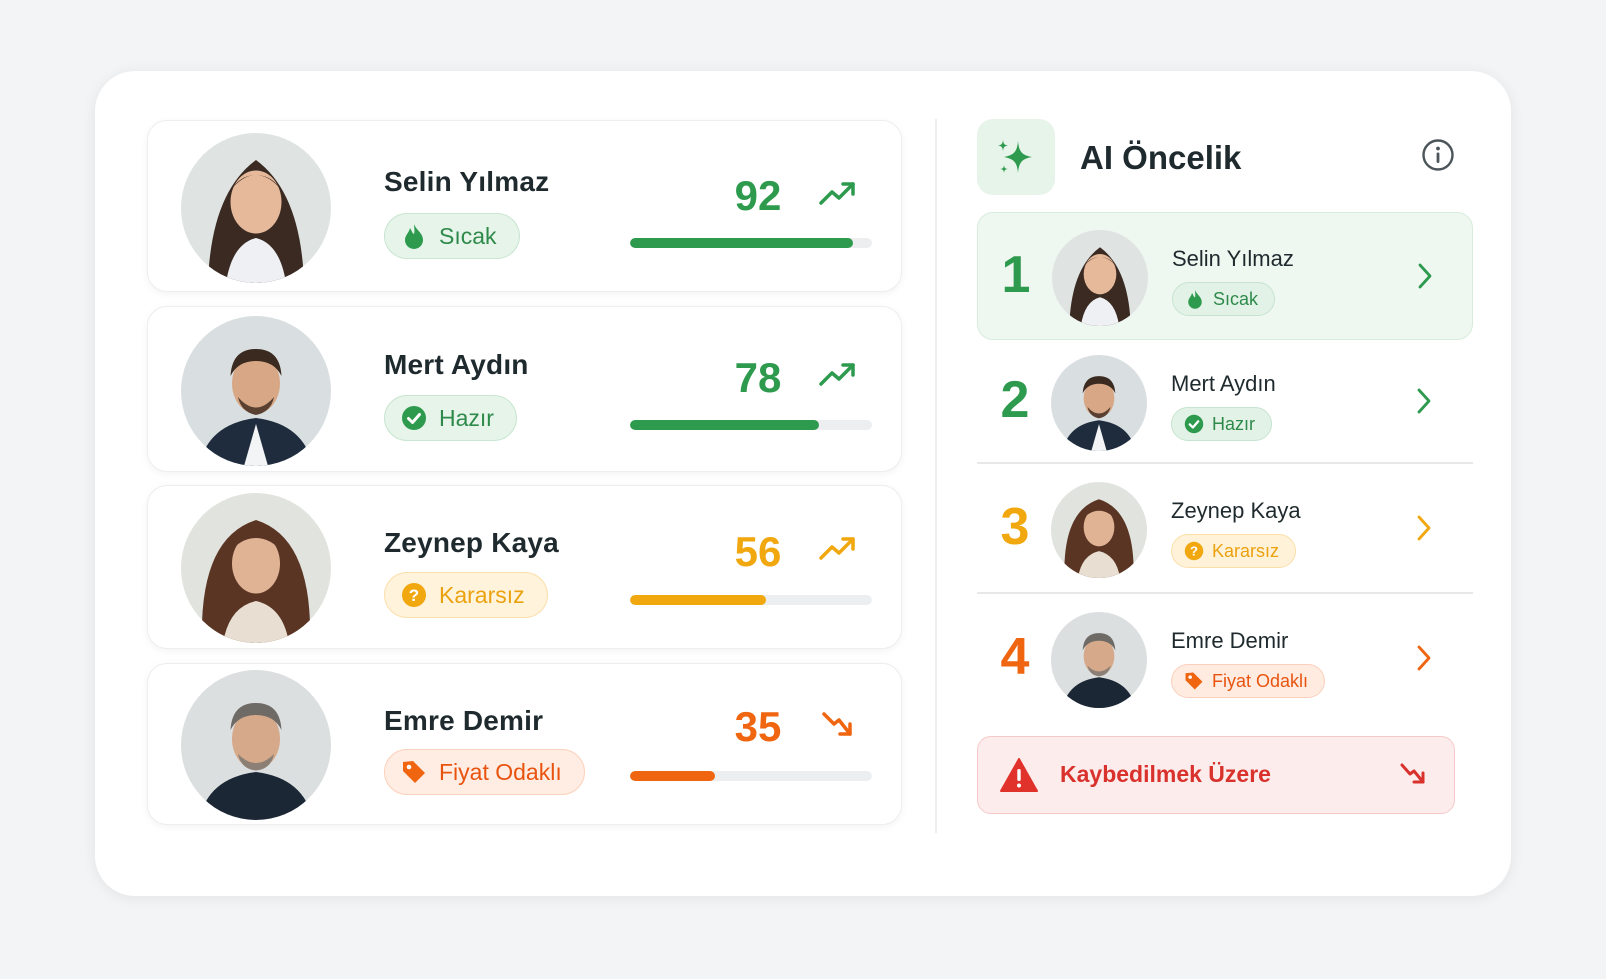 This screenshot has height=979, width=1606. I want to click on priority-row: 2 Mert Aydın Hazır, so click(1225, 402).